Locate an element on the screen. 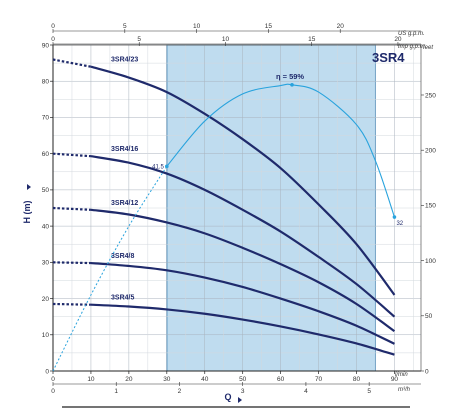 This screenshot has width=450, height=416. imp-gpm-tick-label: 20 is located at coordinates (398, 39).